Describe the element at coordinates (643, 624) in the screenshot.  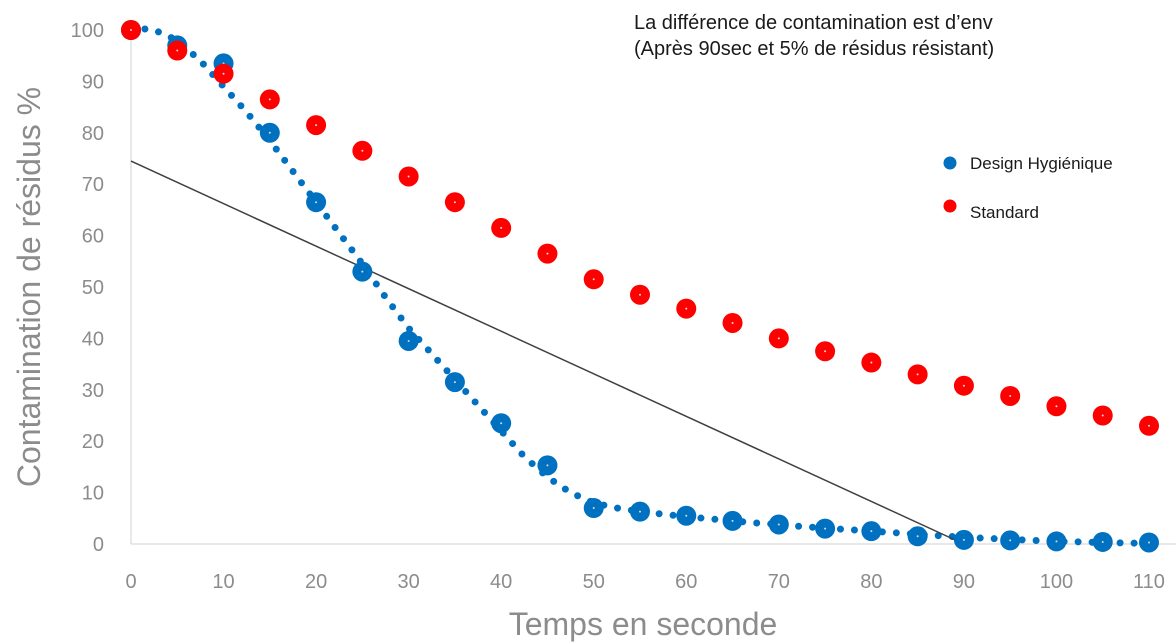
I see `x-axis-title: Temps en seconde` at that location.